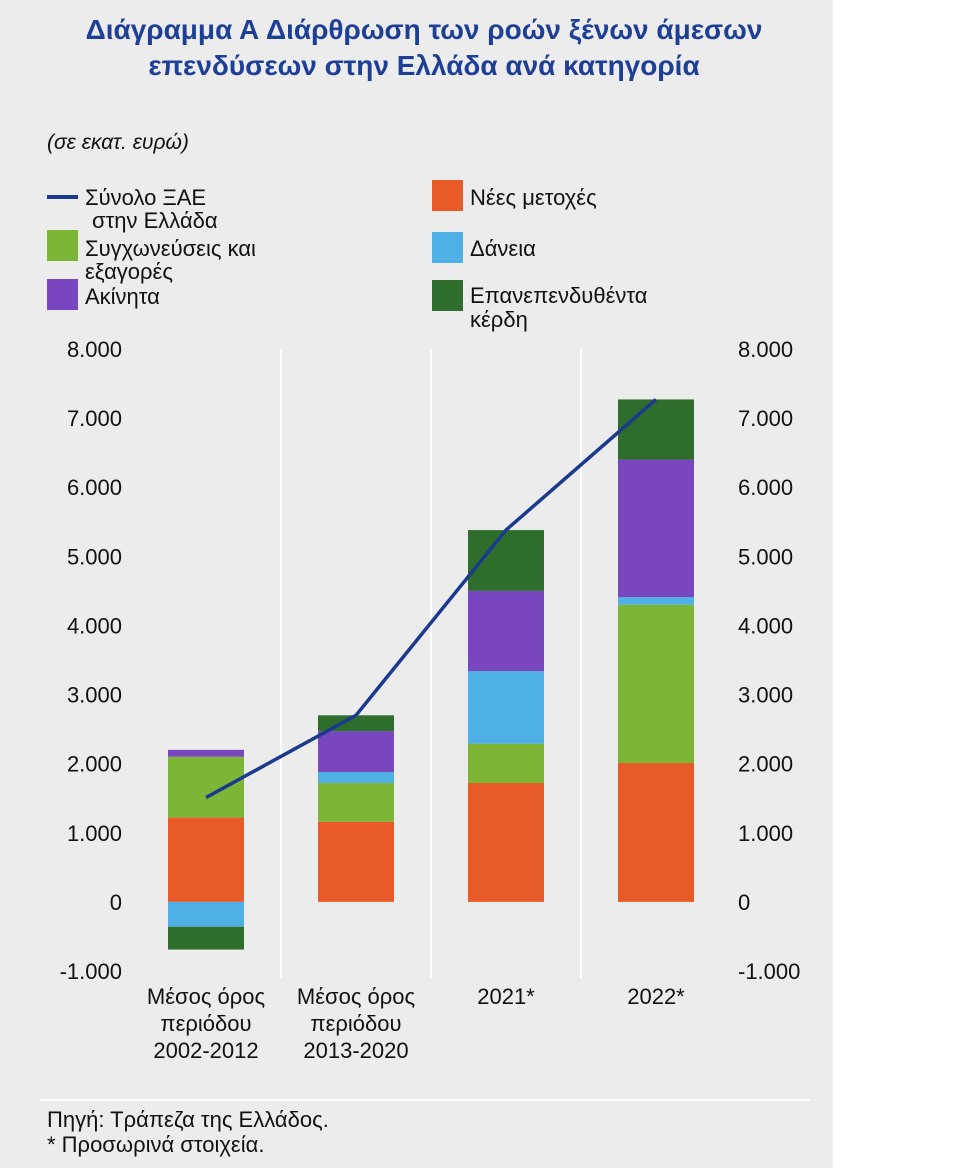 This screenshot has height=1168, width=954. I want to click on legend-label-line: στην Ελλάδα, so click(155, 220).